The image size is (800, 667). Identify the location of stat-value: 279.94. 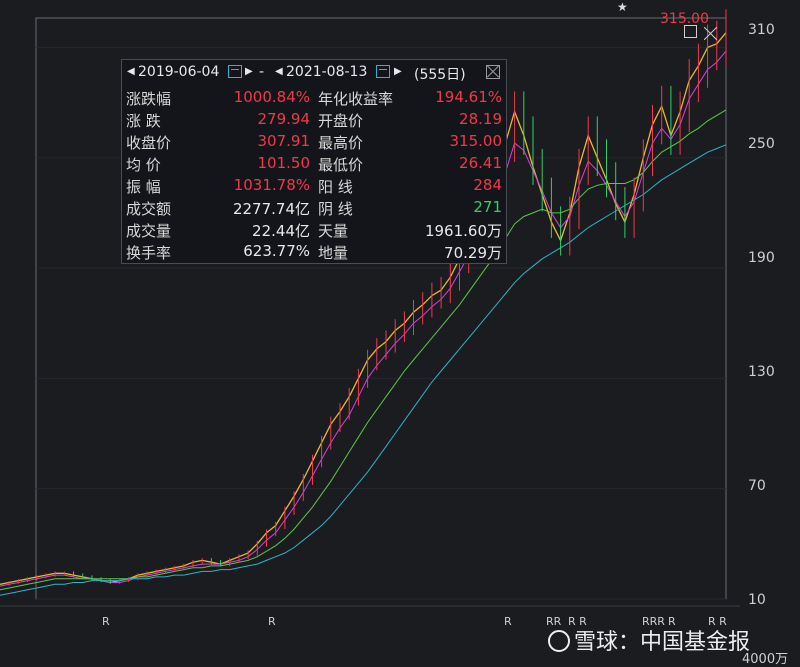
(284, 119).